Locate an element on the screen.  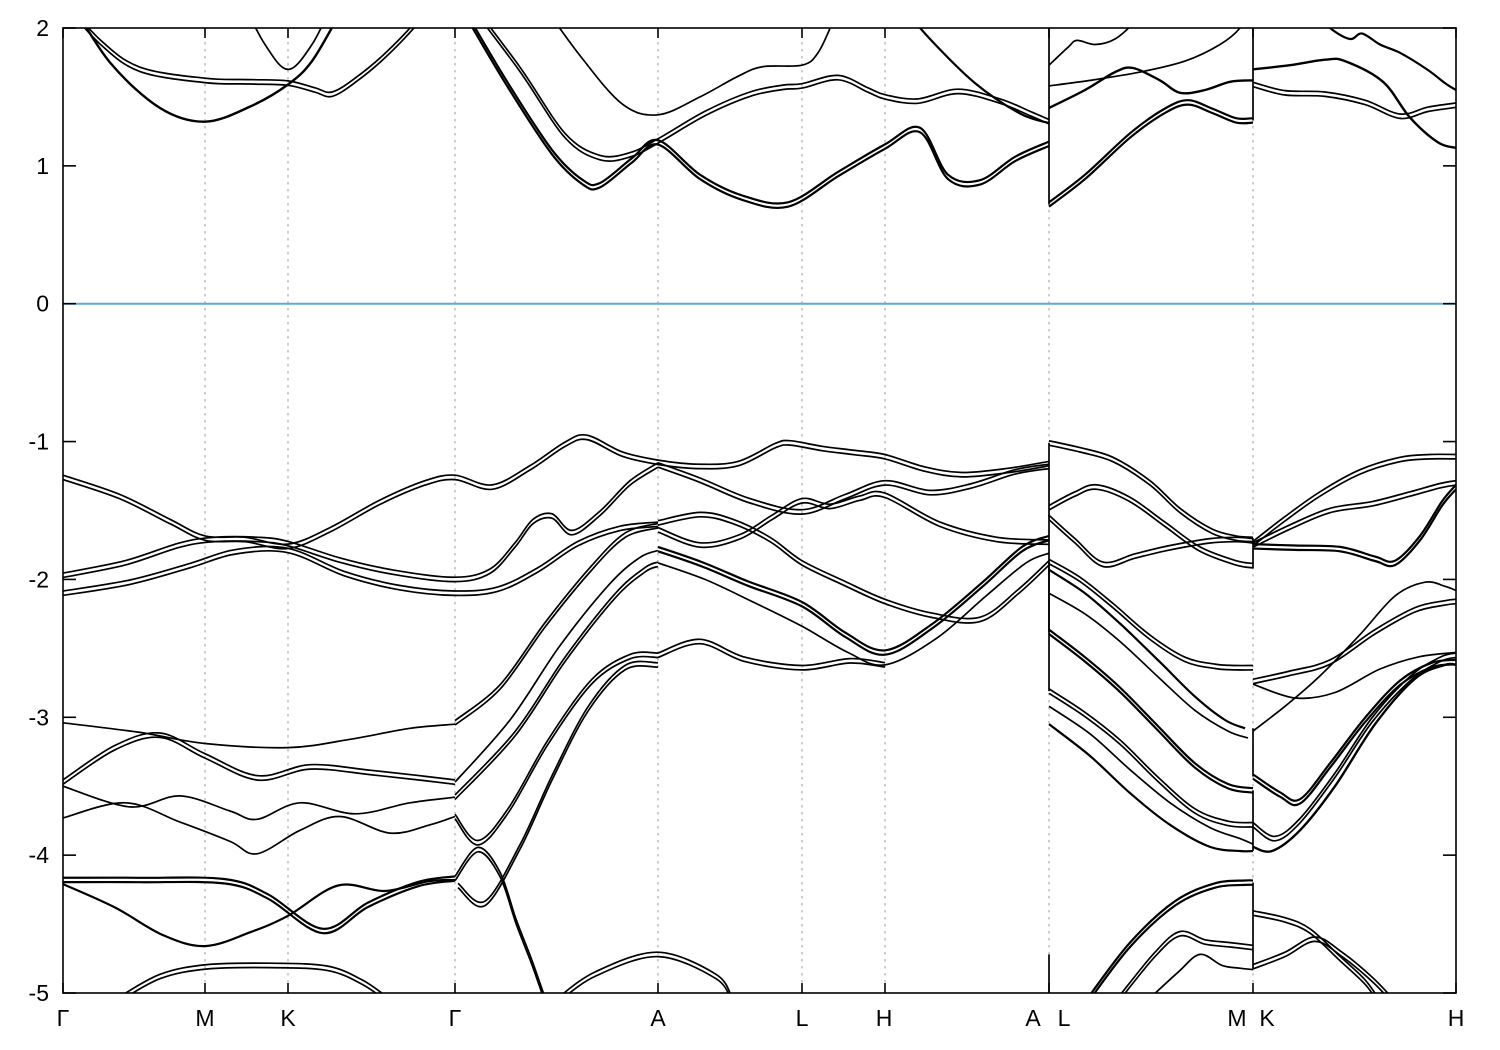
y-axis-tick-label: -5 is located at coordinates (39, 993).